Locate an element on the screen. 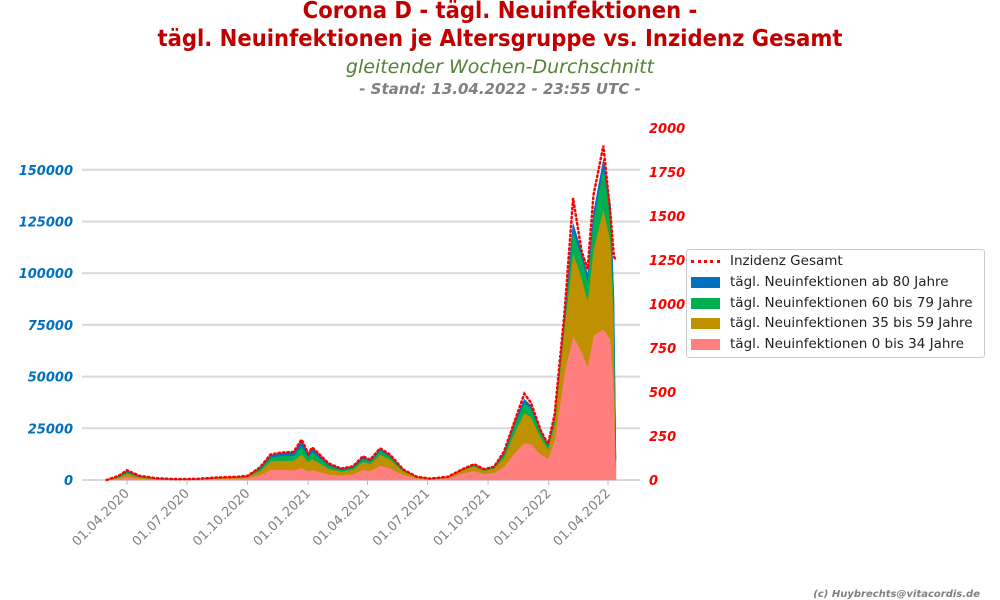  copyright-footer: (c) Huybrechts@vitacordis.de is located at coordinates (896, 594).